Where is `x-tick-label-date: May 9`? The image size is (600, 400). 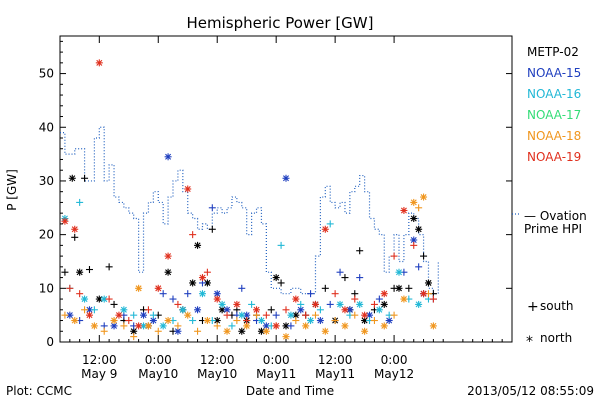
x-tick-label-date: May 9 is located at coordinates (99, 374).